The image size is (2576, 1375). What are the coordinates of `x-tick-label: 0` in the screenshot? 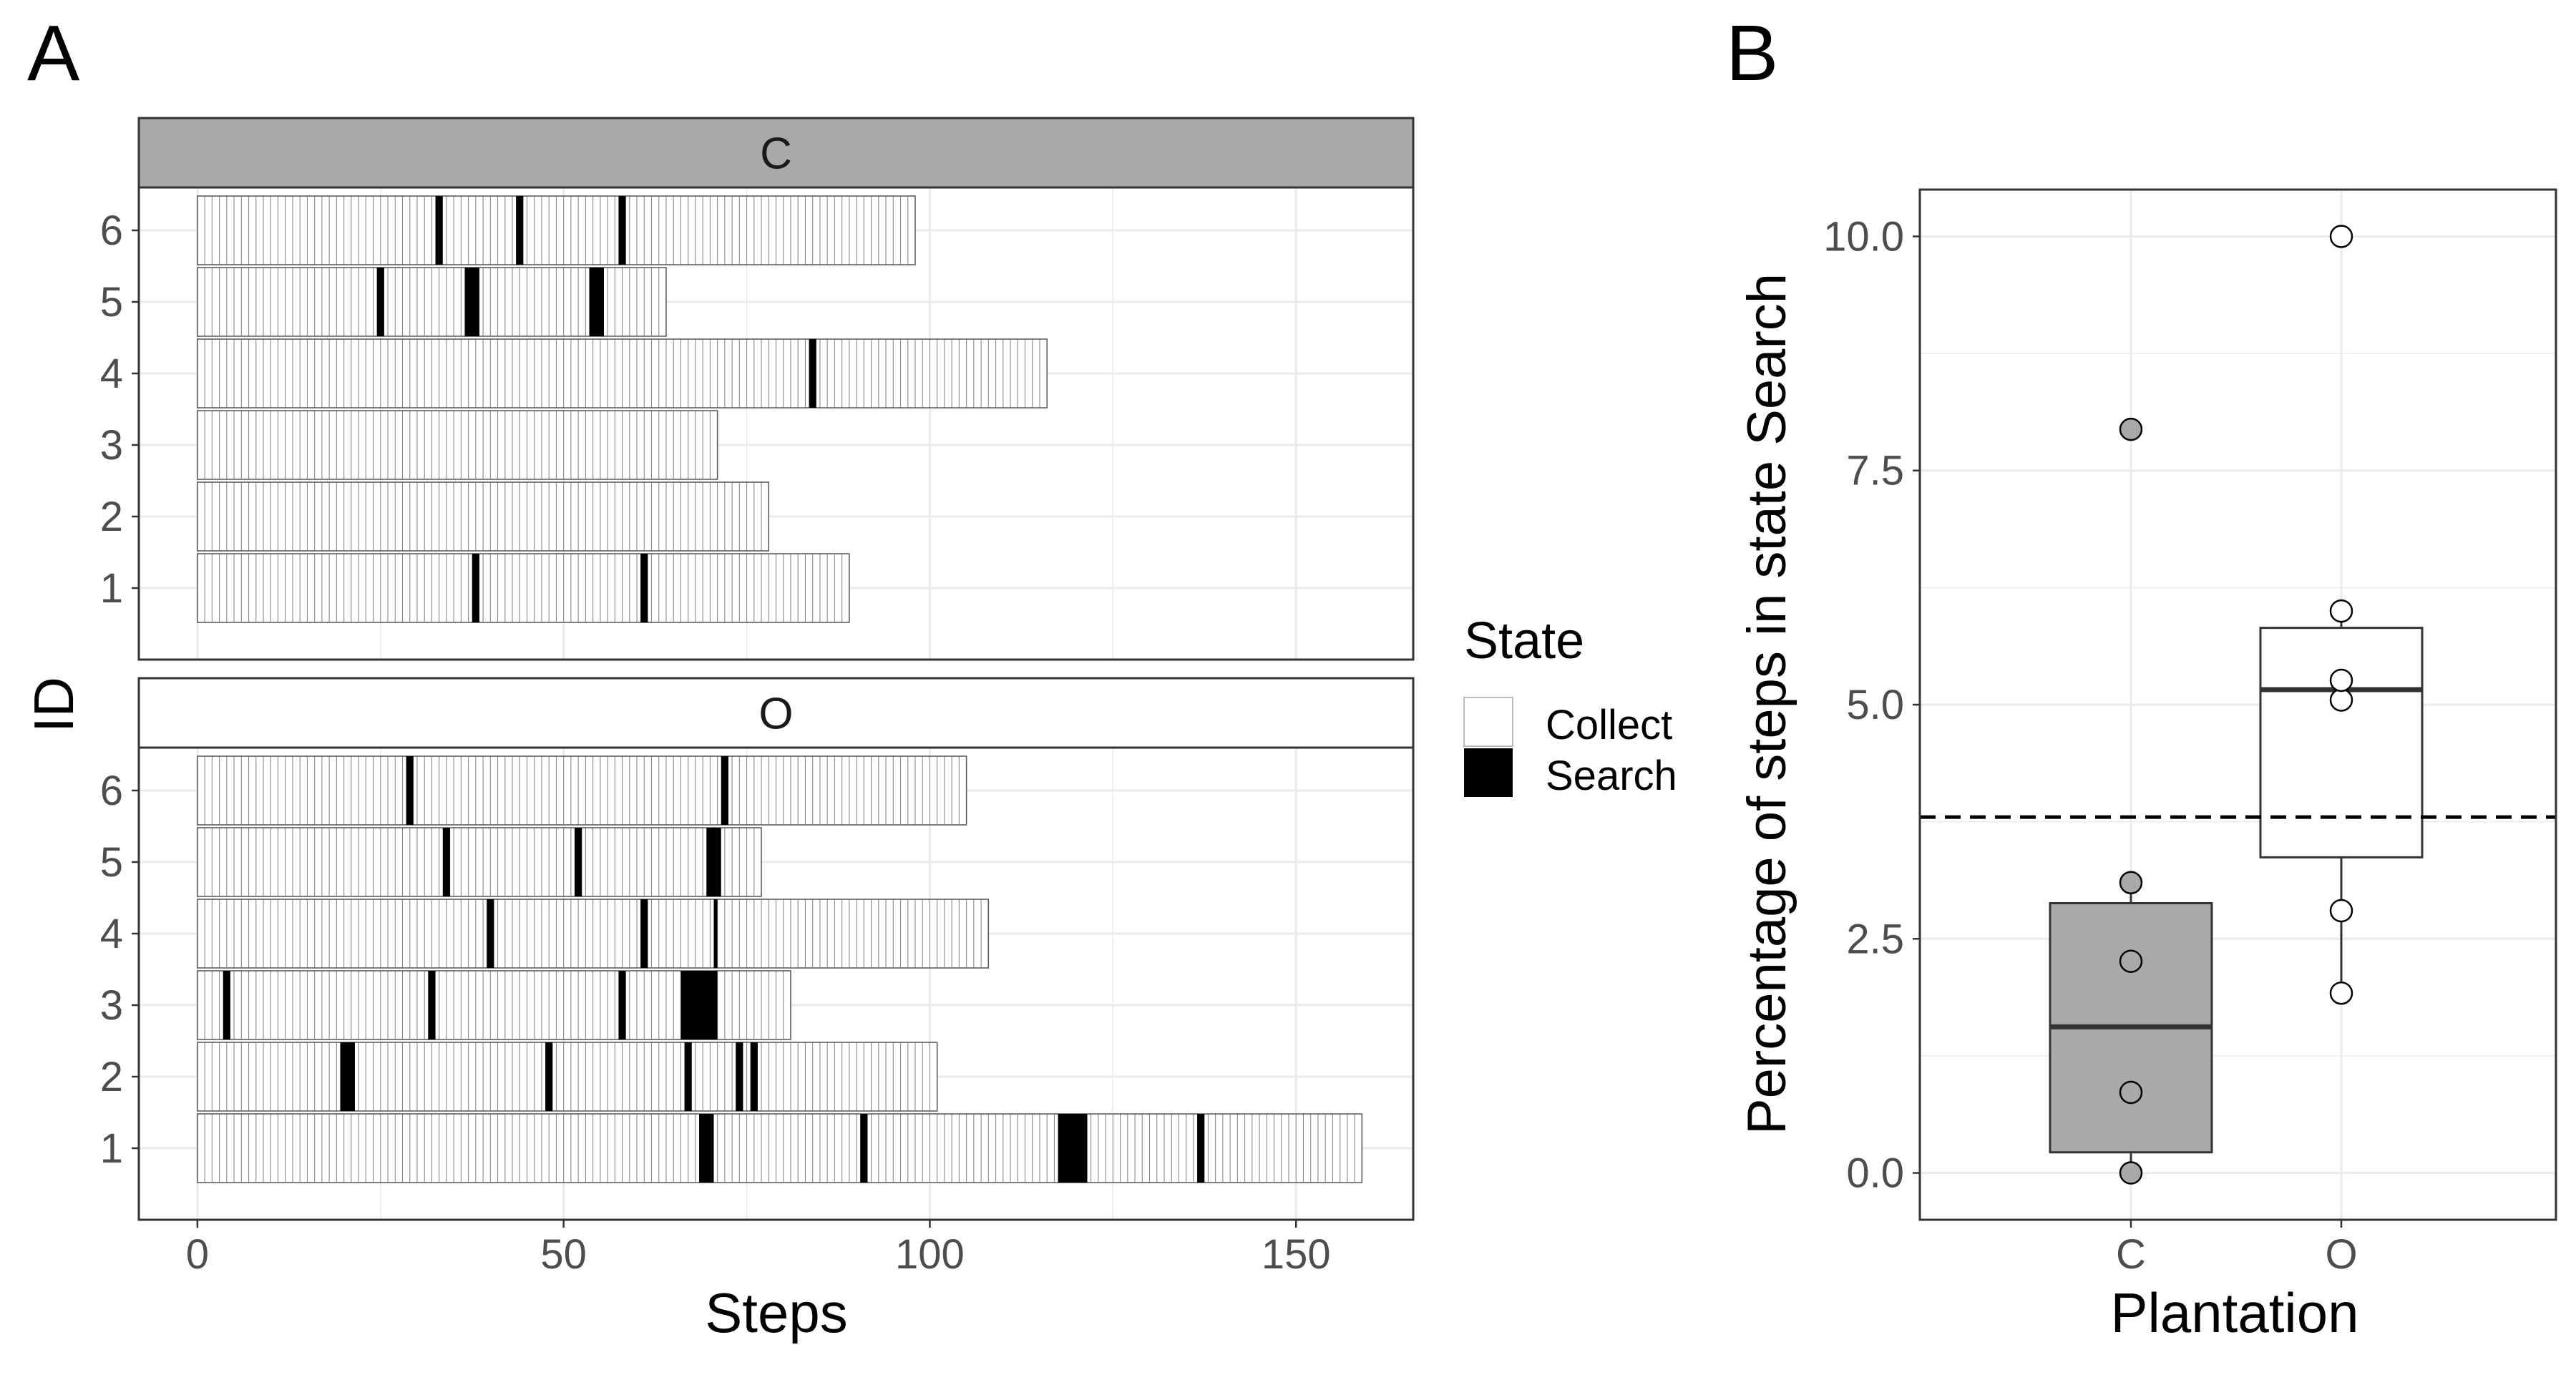 It's located at (197, 1254).